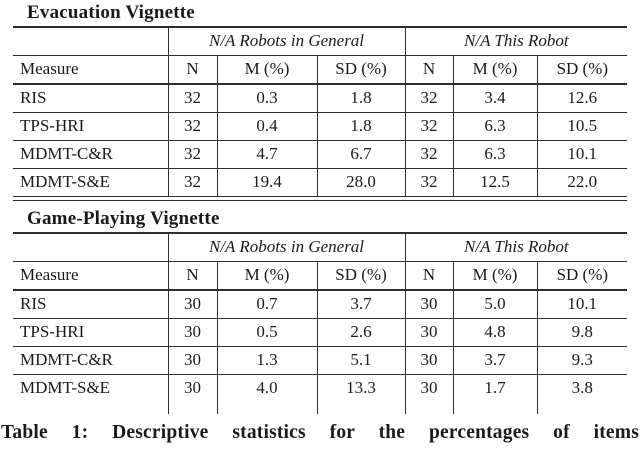 The width and height of the screenshot is (640, 456). I want to click on data-cell: 0.4, so click(266, 126).